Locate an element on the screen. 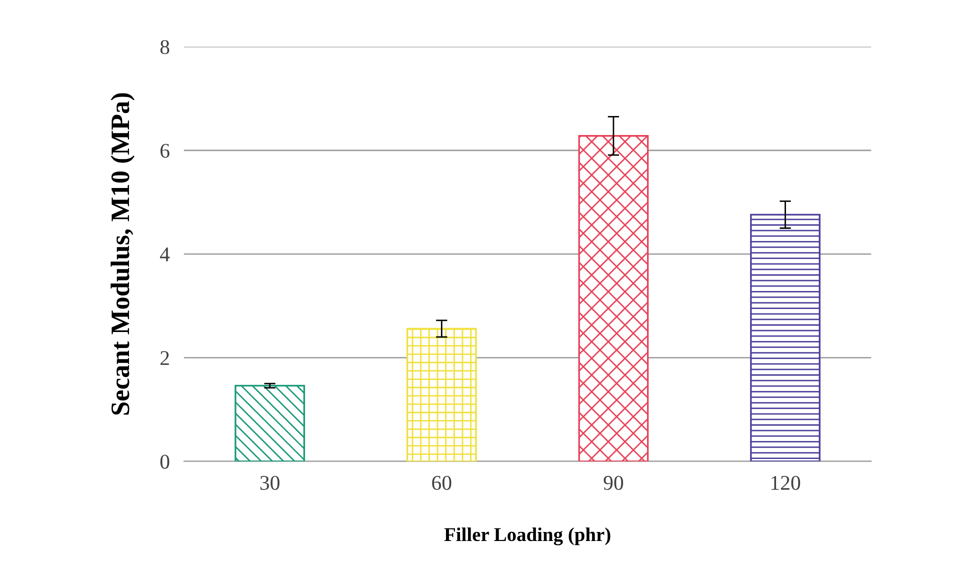  x-axis-title: Filler Loading (phr) is located at coordinates (527, 536).